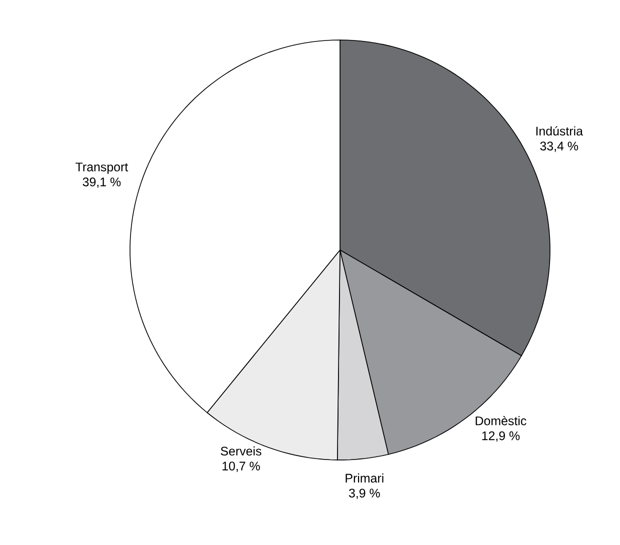 The width and height of the screenshot is (620, 545). Describe the element at coordinates (241, 467) in the screenshot. I see `data-label: 10,7 %` at that location.